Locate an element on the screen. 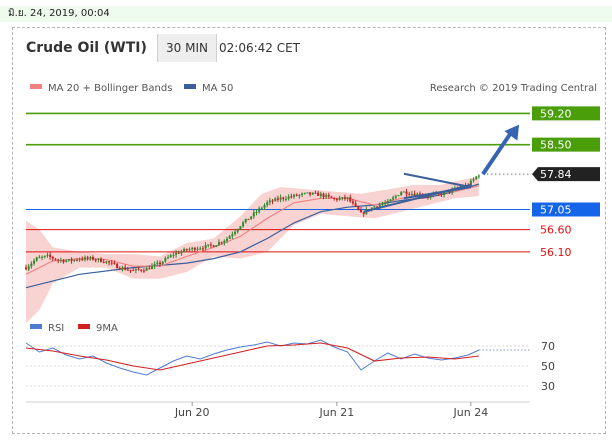 The image size is (612, 444). rsi-layer: 70 50 30 is located at coordinates (290, 366).